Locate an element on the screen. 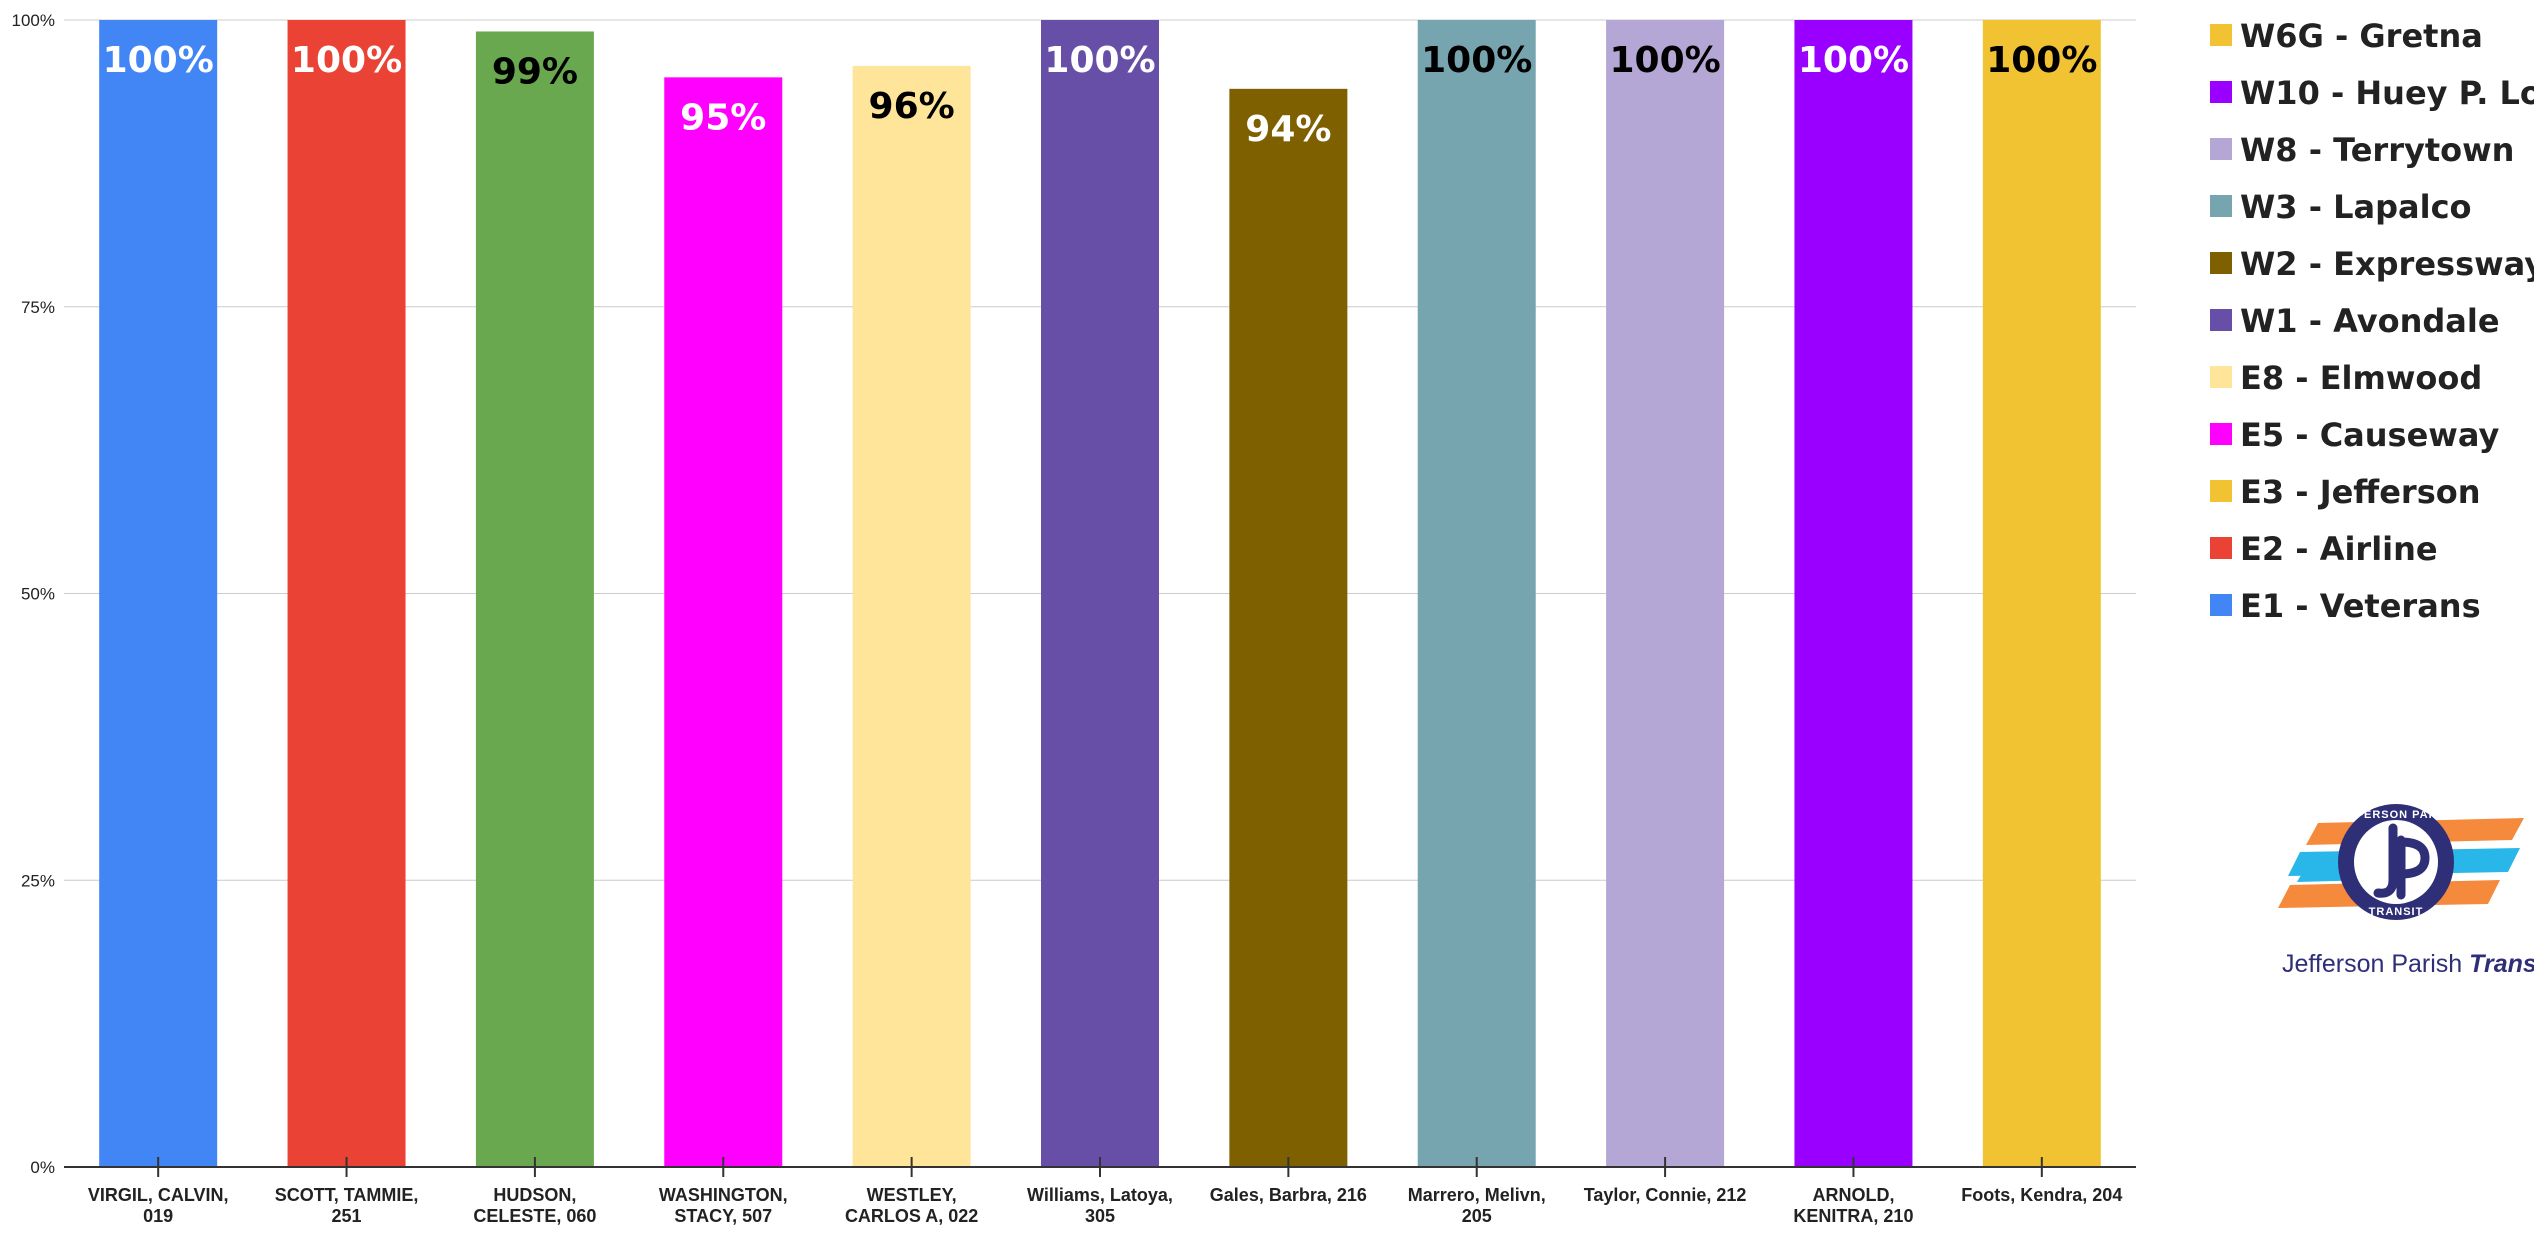 The height and width of the screenshot is (1237, 2534). y-tick-label: 50% is located at coordinates (38, 594).